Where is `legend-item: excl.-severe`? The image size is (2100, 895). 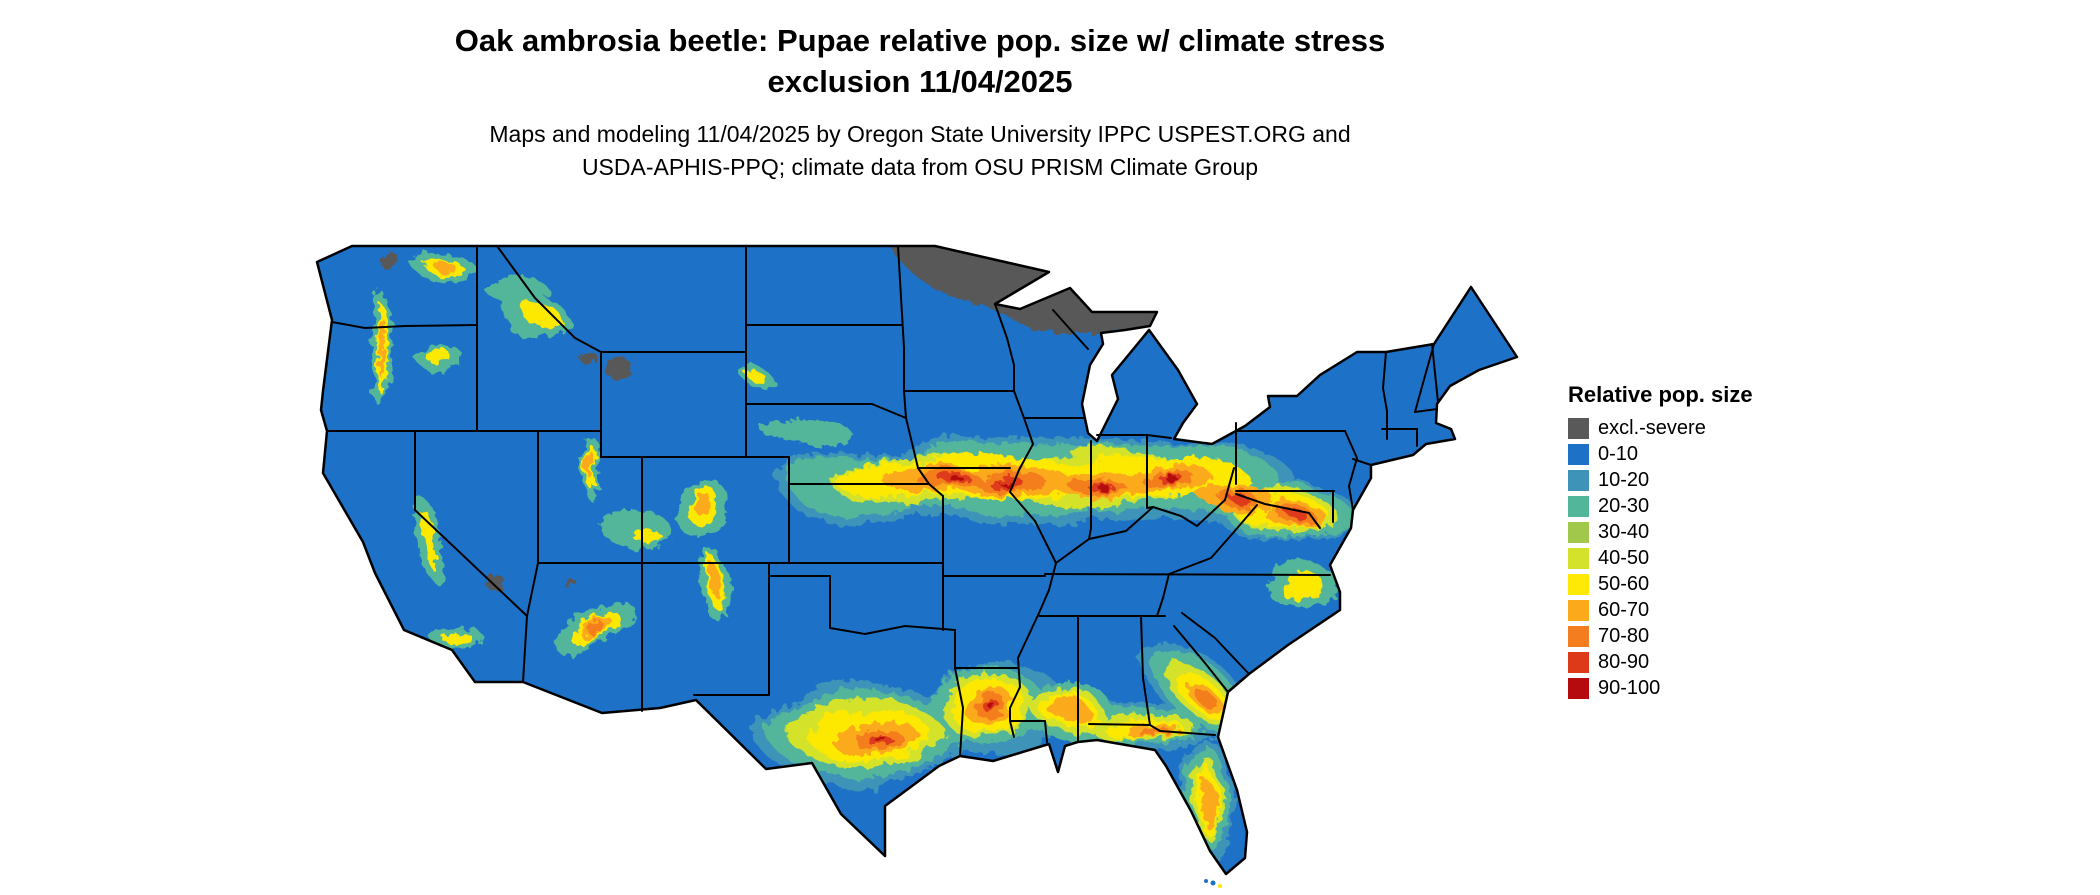 legend-item: excl.-severe is located at coordinates (1718, 428).